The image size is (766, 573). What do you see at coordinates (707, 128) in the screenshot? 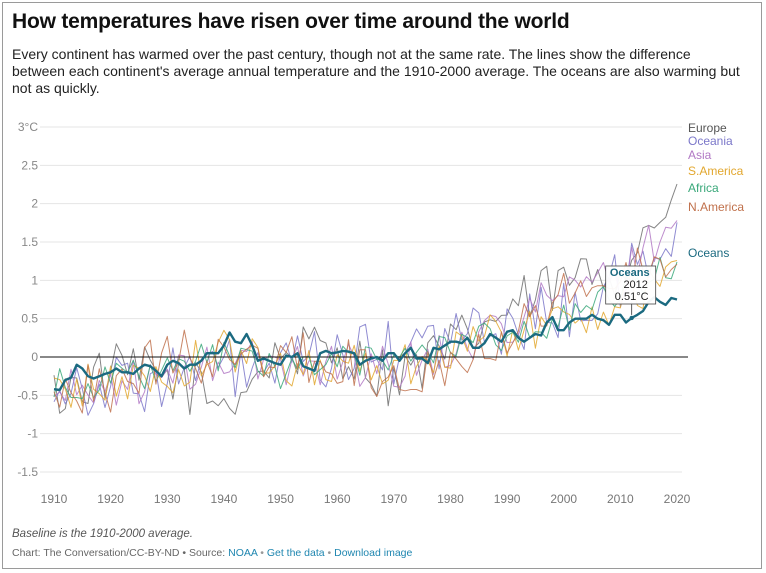
I see `legend-label: Europe` at bounding box center [707, 128].